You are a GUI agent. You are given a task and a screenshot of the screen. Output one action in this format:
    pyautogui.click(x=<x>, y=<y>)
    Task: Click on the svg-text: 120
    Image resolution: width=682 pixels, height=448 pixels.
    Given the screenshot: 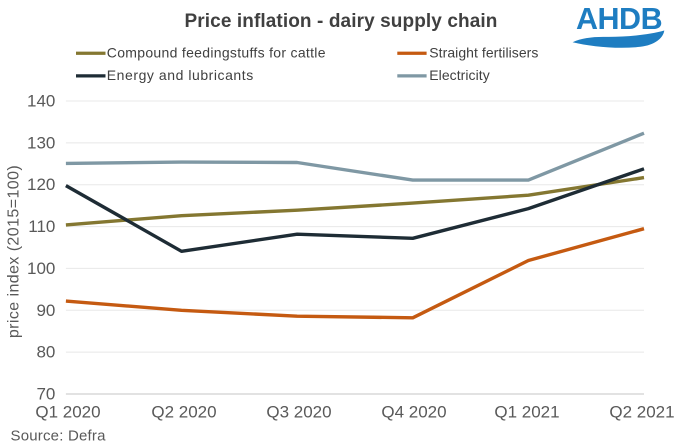 What is the action you would take?
    pyautogui.click(x=41, y=184)
    